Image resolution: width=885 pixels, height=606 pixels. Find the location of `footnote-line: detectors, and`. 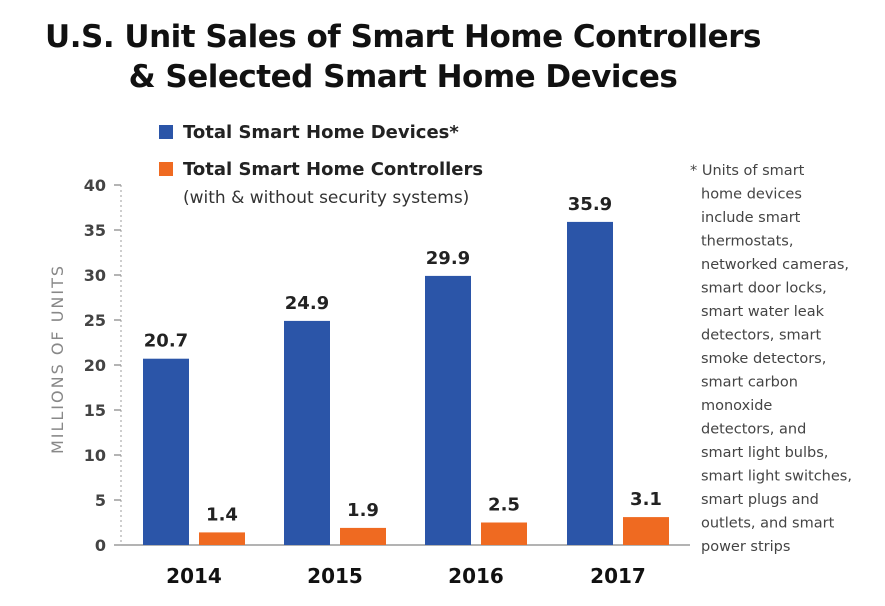

footnote-line: detectors, and is located at coordinates (753, 430).